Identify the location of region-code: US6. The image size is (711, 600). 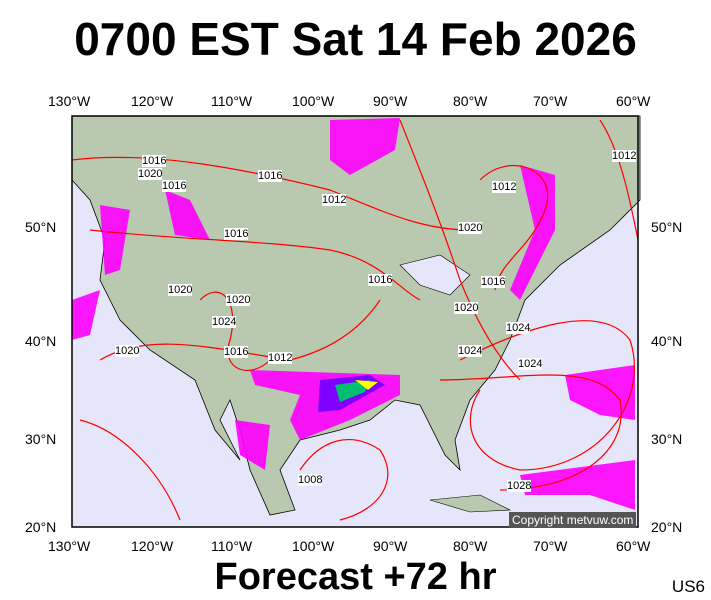
(688, 586).